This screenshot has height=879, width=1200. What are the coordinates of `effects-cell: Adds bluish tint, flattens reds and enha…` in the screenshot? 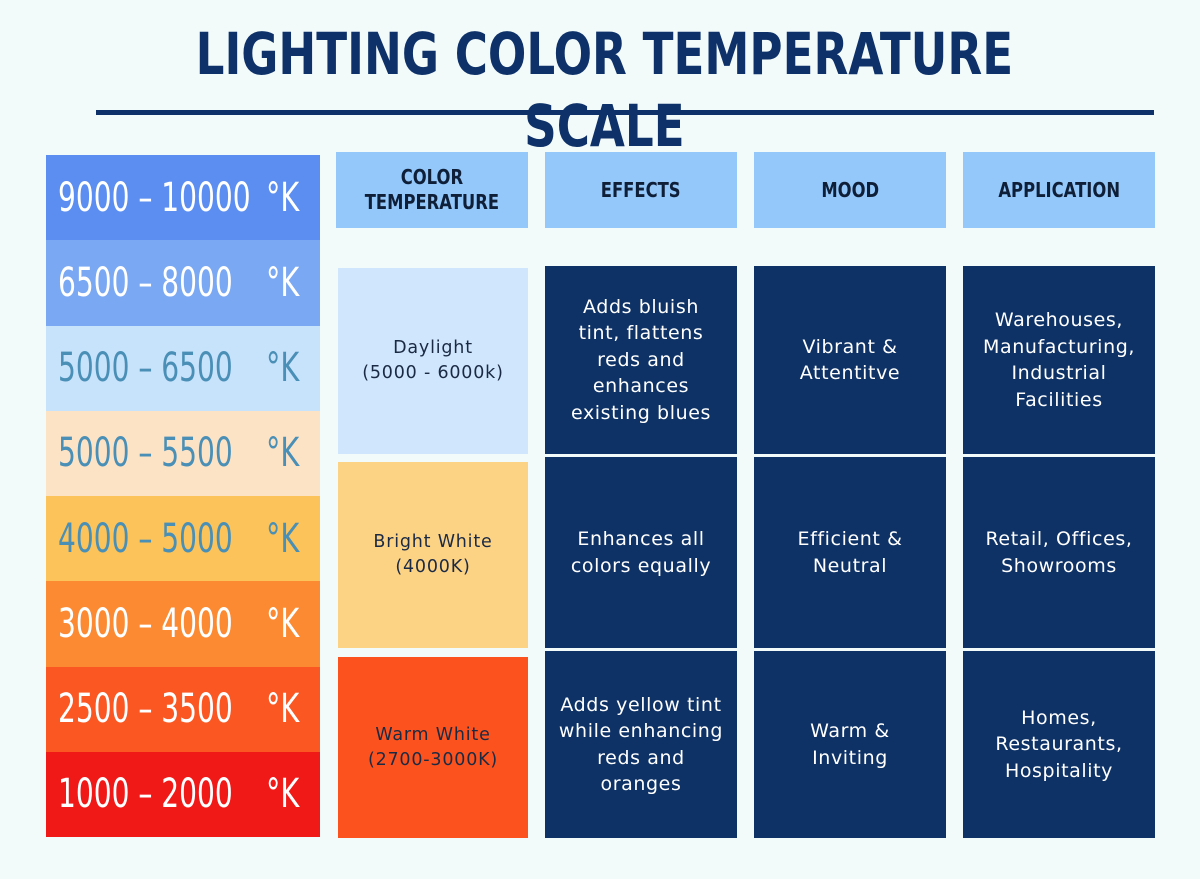 It's located at (641, 360).